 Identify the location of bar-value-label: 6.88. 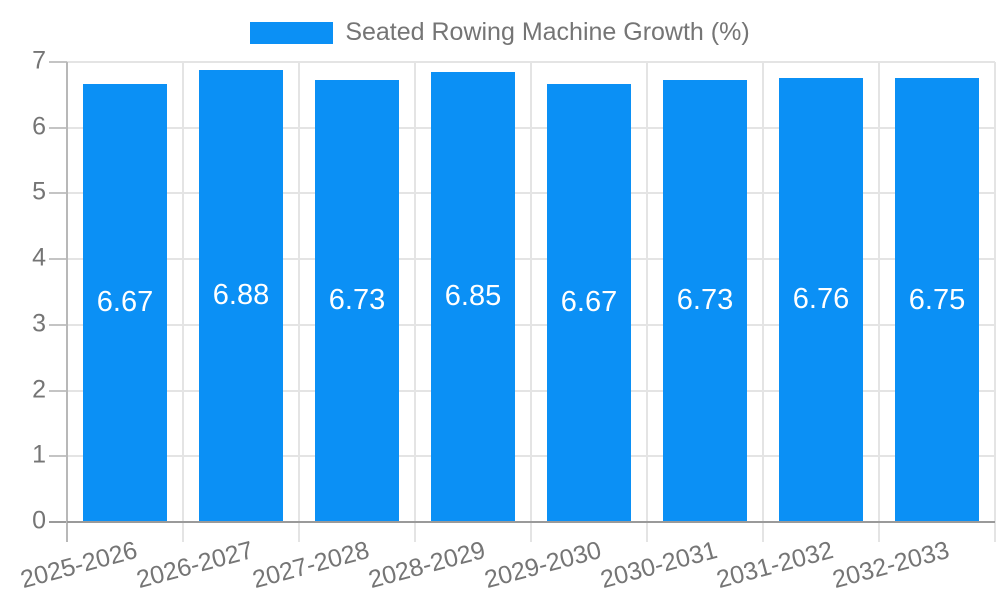
(241, 295).